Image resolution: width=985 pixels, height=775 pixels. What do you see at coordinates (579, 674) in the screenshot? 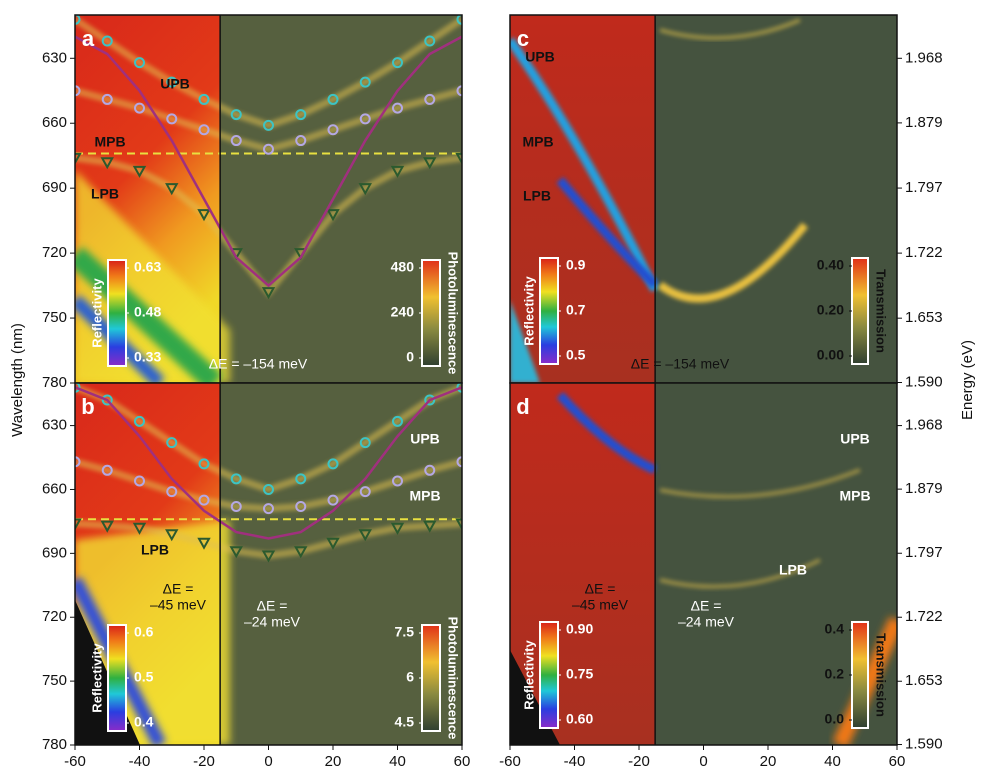
I see `colorbar-tick-label: 0.75` at bounding box center [579, 674].